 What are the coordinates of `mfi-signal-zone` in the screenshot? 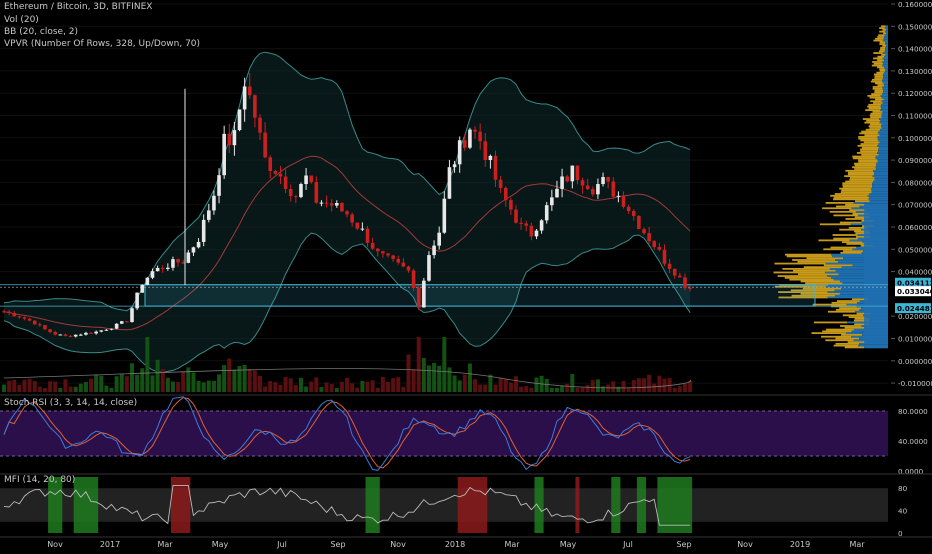 It's located at (86, 505).